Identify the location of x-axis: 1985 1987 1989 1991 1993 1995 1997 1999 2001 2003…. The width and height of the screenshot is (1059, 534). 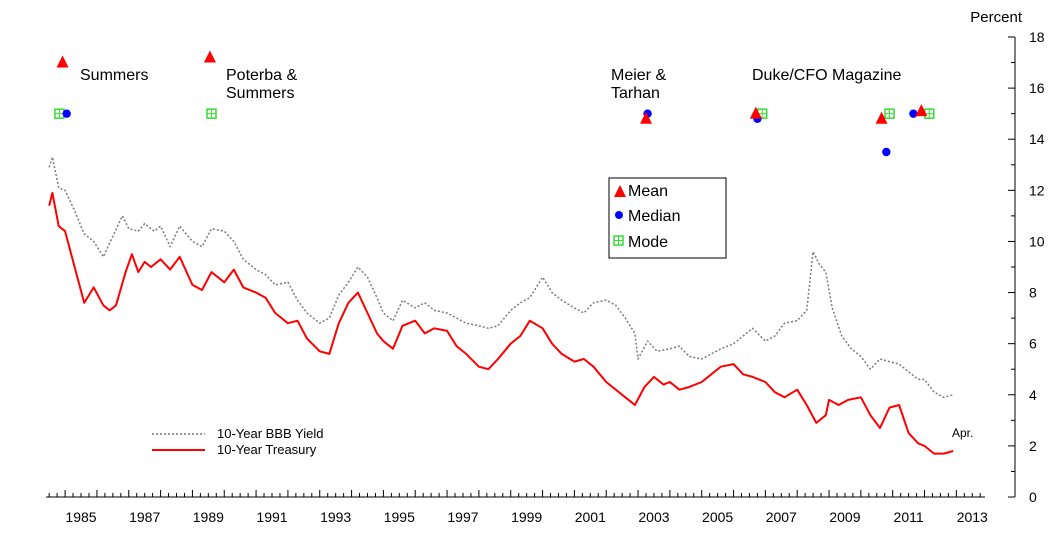
(518, 507).